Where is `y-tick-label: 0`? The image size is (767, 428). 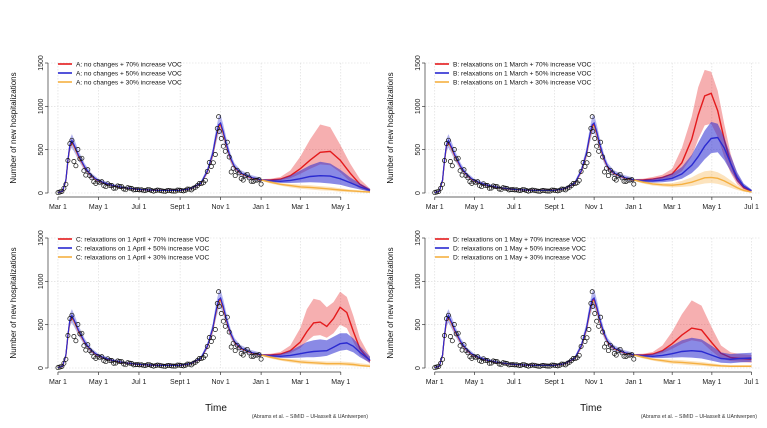
y-tick-label: 0 is located at coordinates (41, 193).